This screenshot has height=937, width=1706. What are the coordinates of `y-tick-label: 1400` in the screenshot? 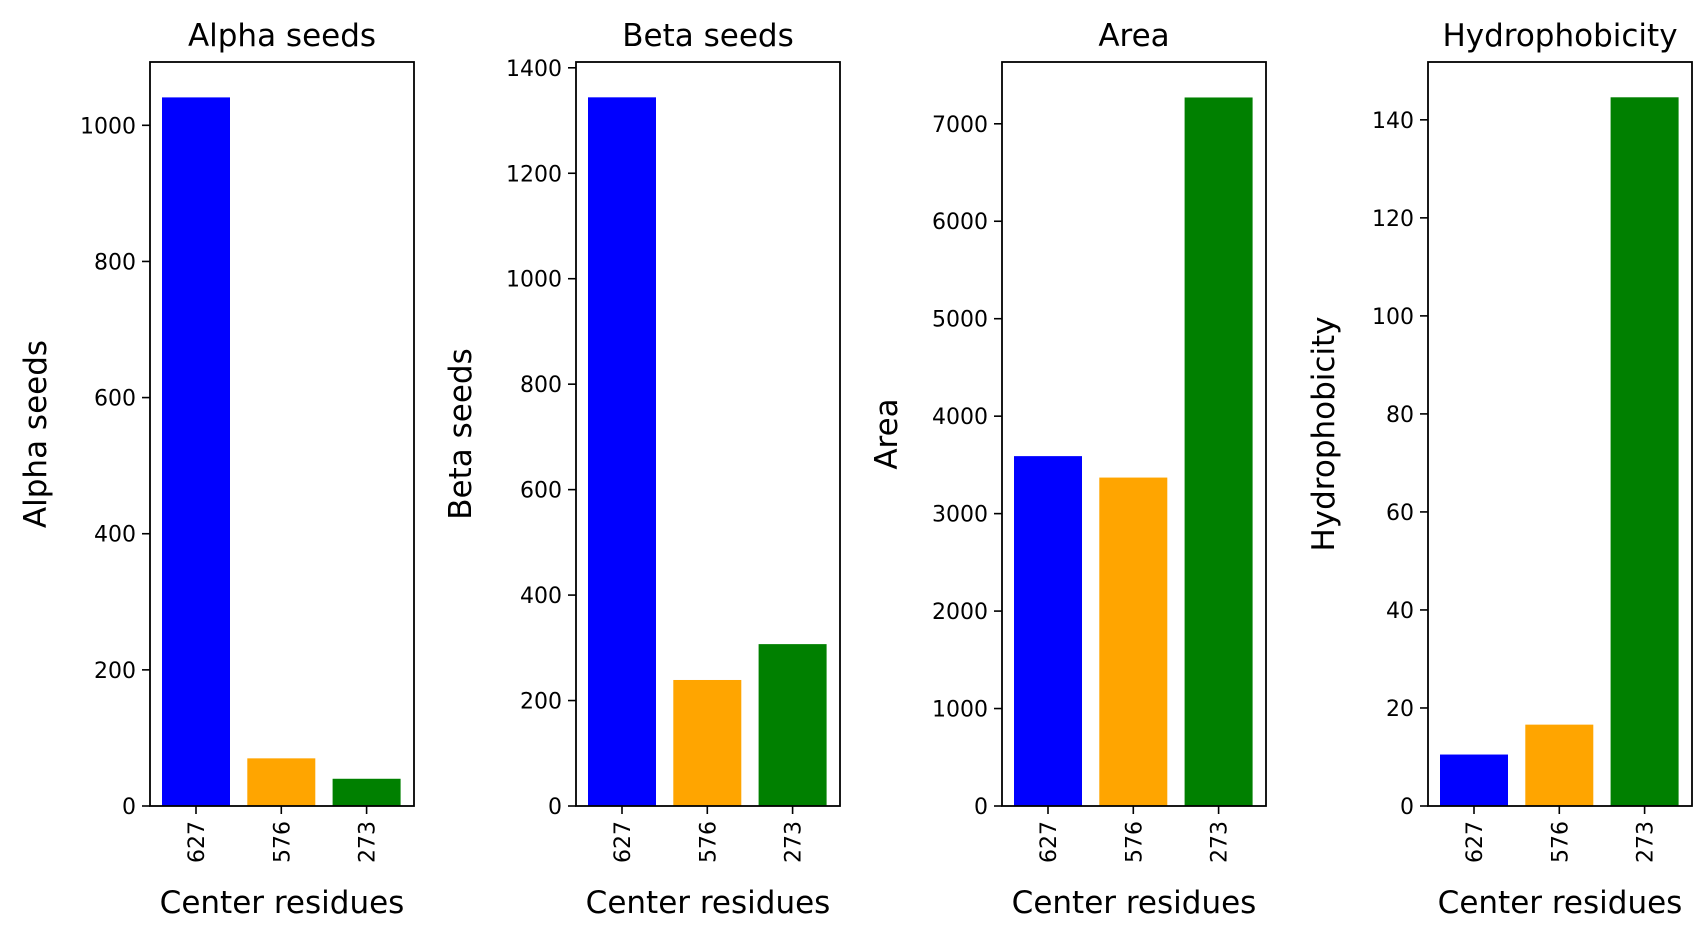 It's located at (534, 69).